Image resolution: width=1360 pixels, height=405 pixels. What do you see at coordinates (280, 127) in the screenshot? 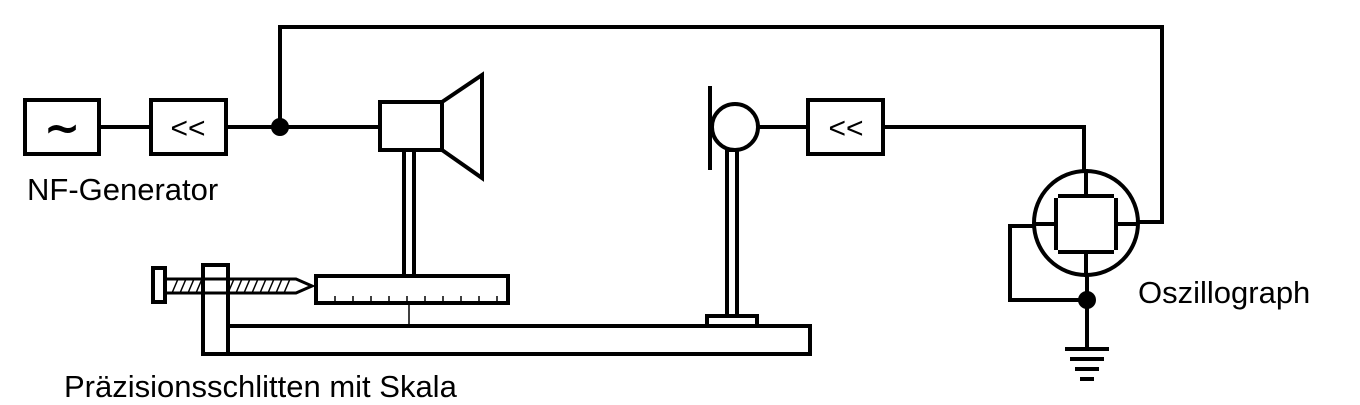
I see `junction-dot-left` at bounding box center [280, 127].